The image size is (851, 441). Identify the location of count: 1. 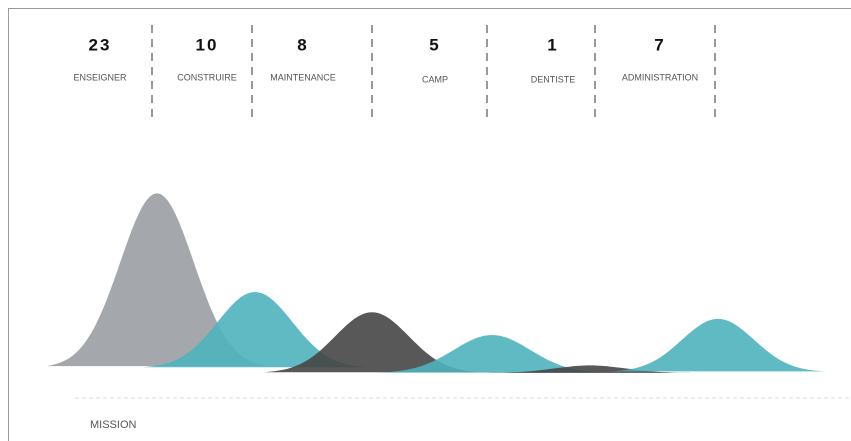
(552, 44).